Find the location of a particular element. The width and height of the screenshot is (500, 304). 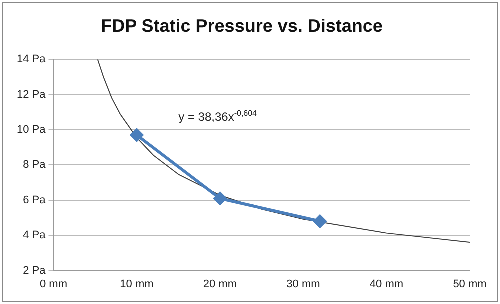

y-tick-label: 4 Pa is located at coordinates (35, 236).